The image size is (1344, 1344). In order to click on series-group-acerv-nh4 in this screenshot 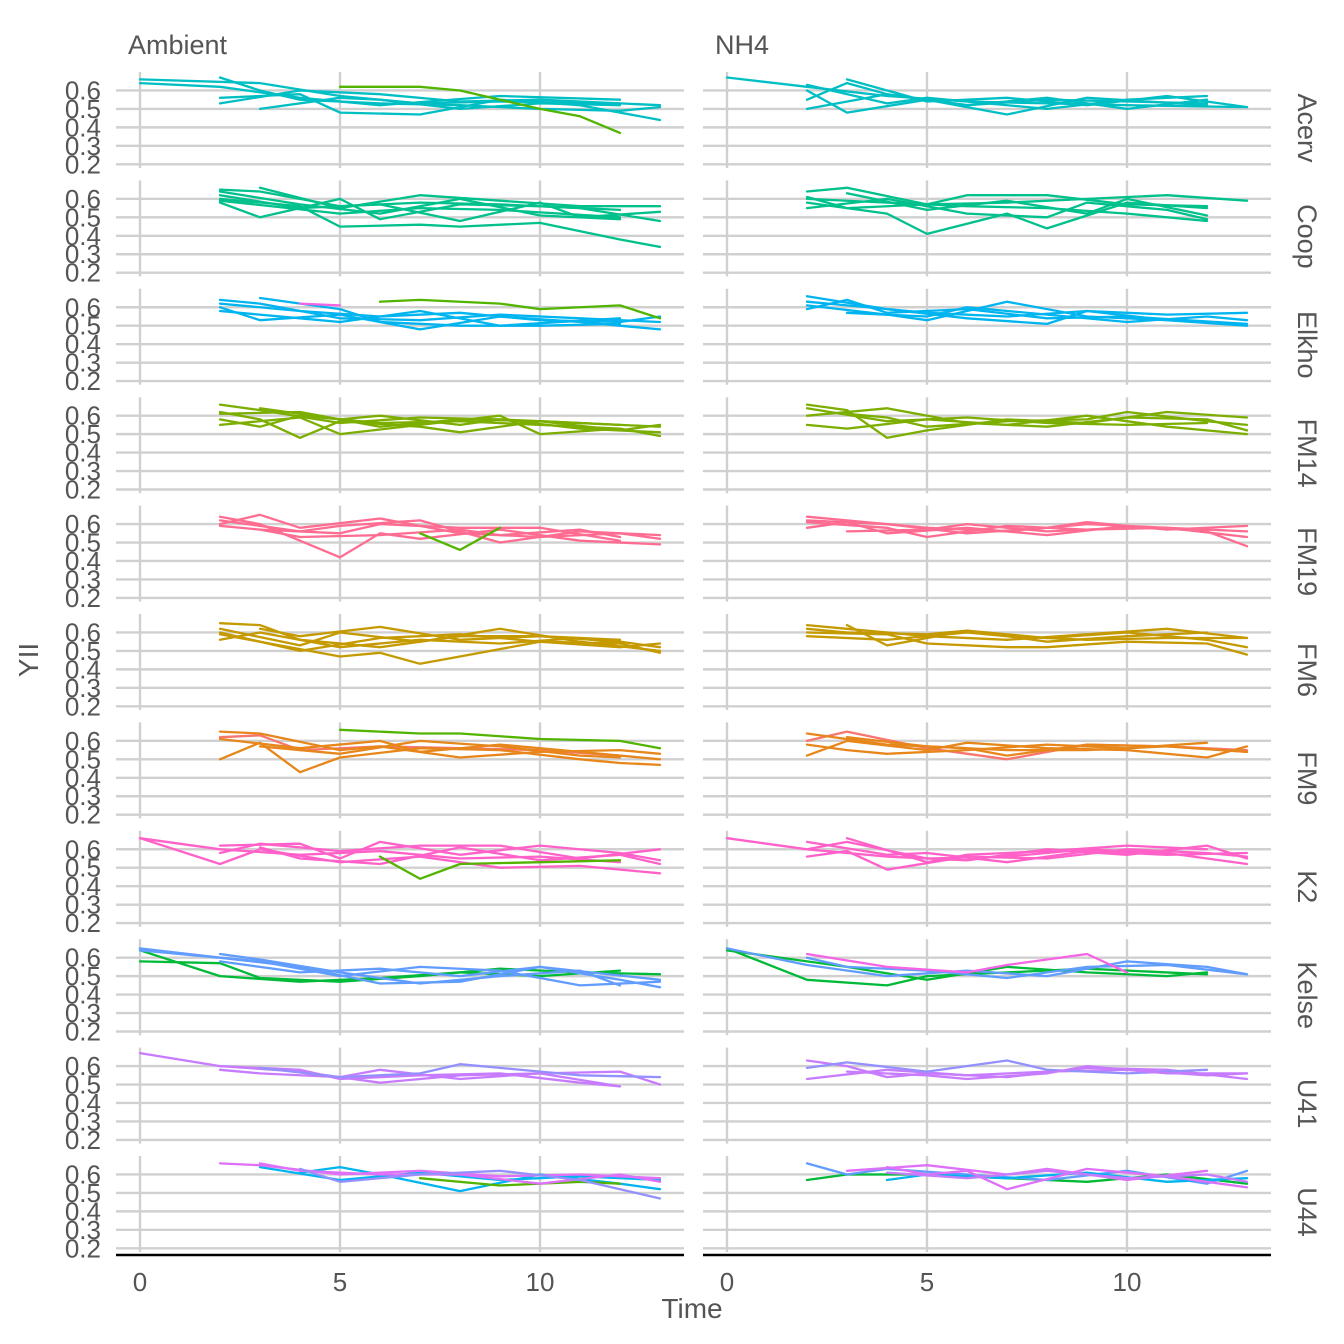, I will do `click(987, 96)`.